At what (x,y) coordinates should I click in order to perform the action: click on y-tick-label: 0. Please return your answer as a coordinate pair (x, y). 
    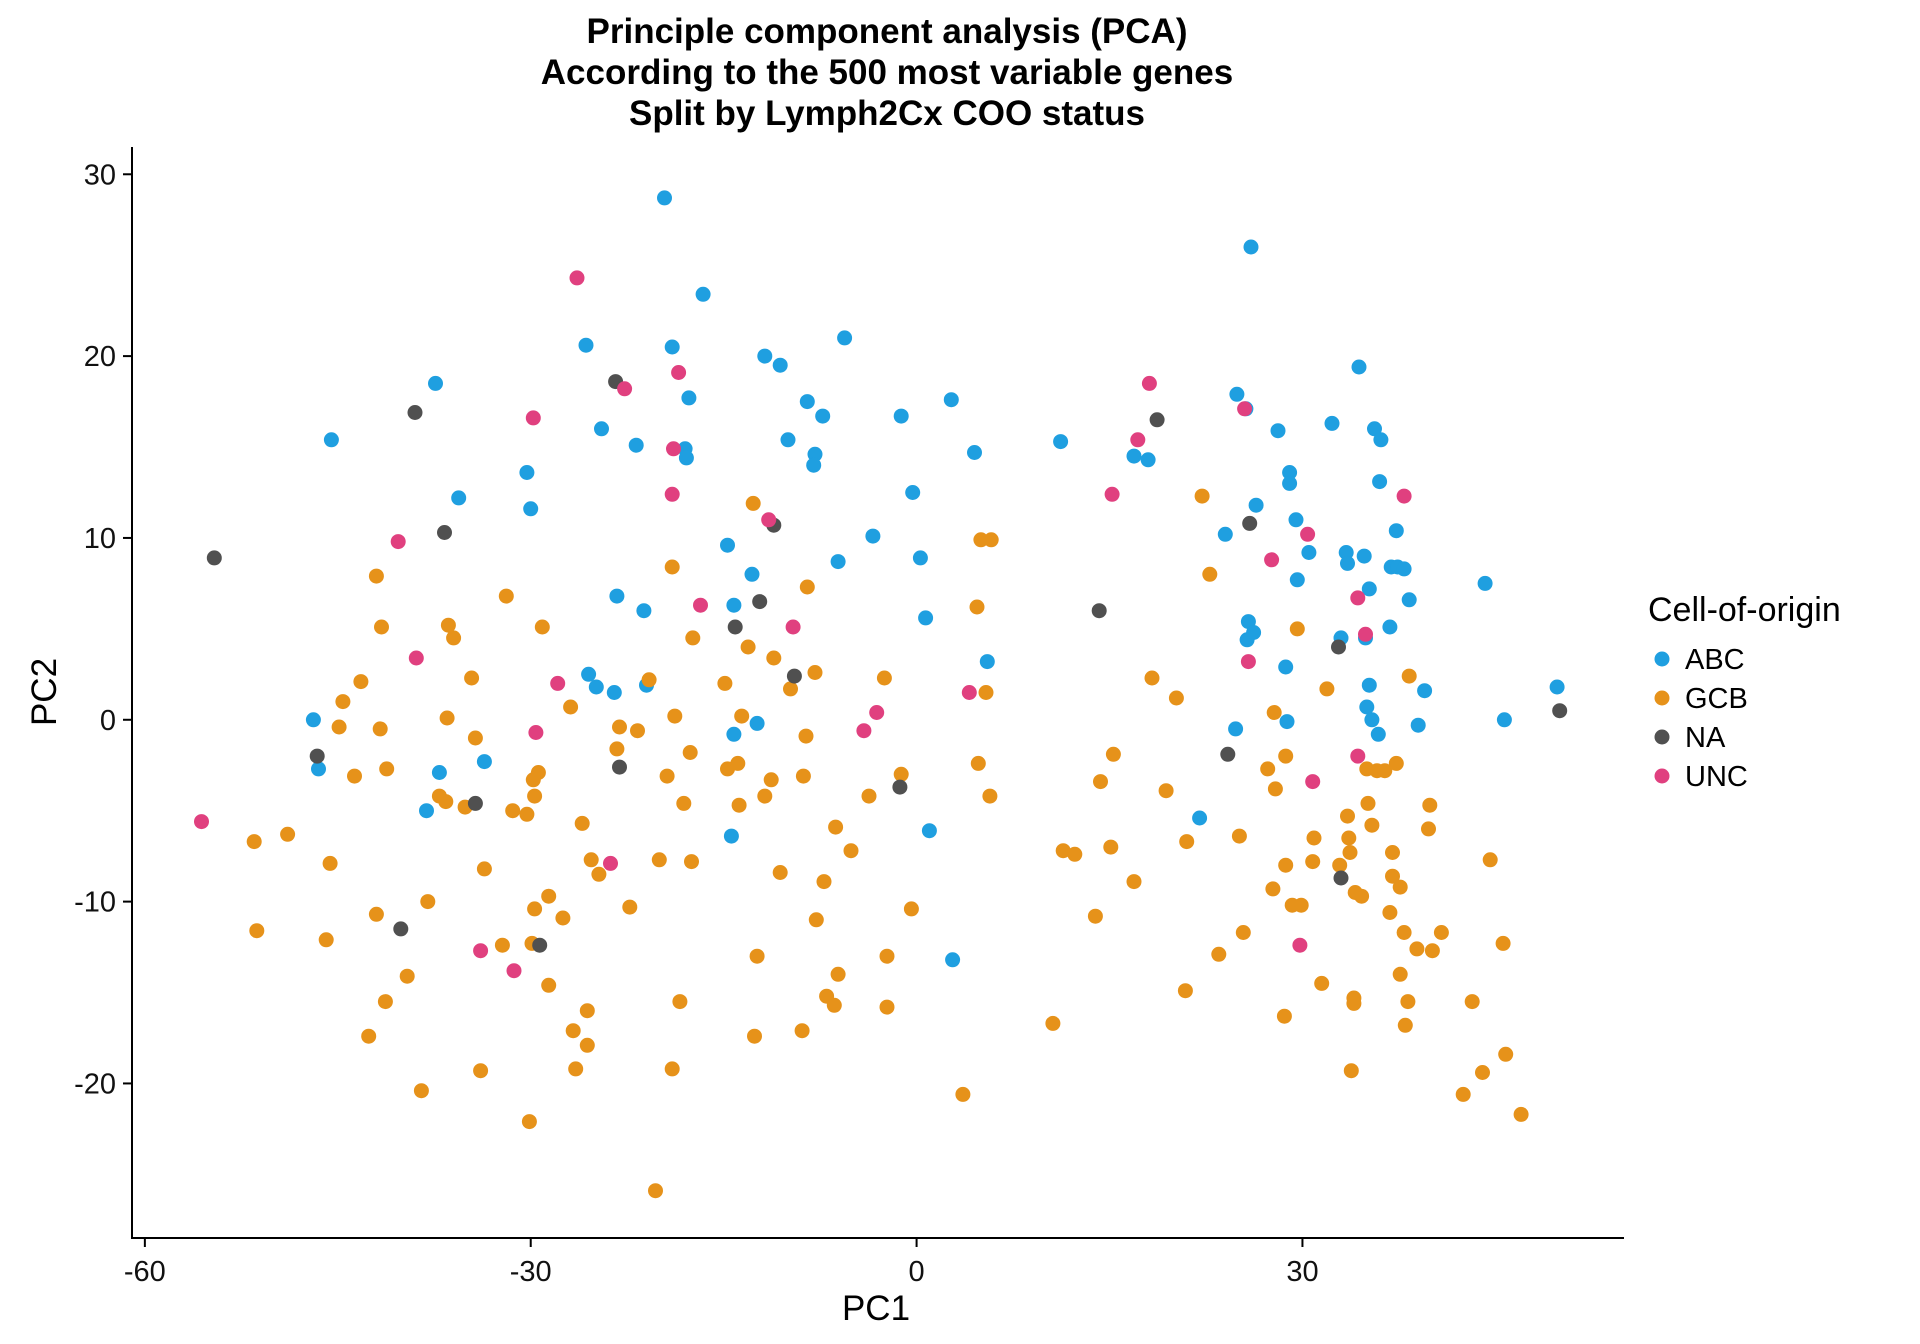
    Looking at the image, I should click on (108, 721).